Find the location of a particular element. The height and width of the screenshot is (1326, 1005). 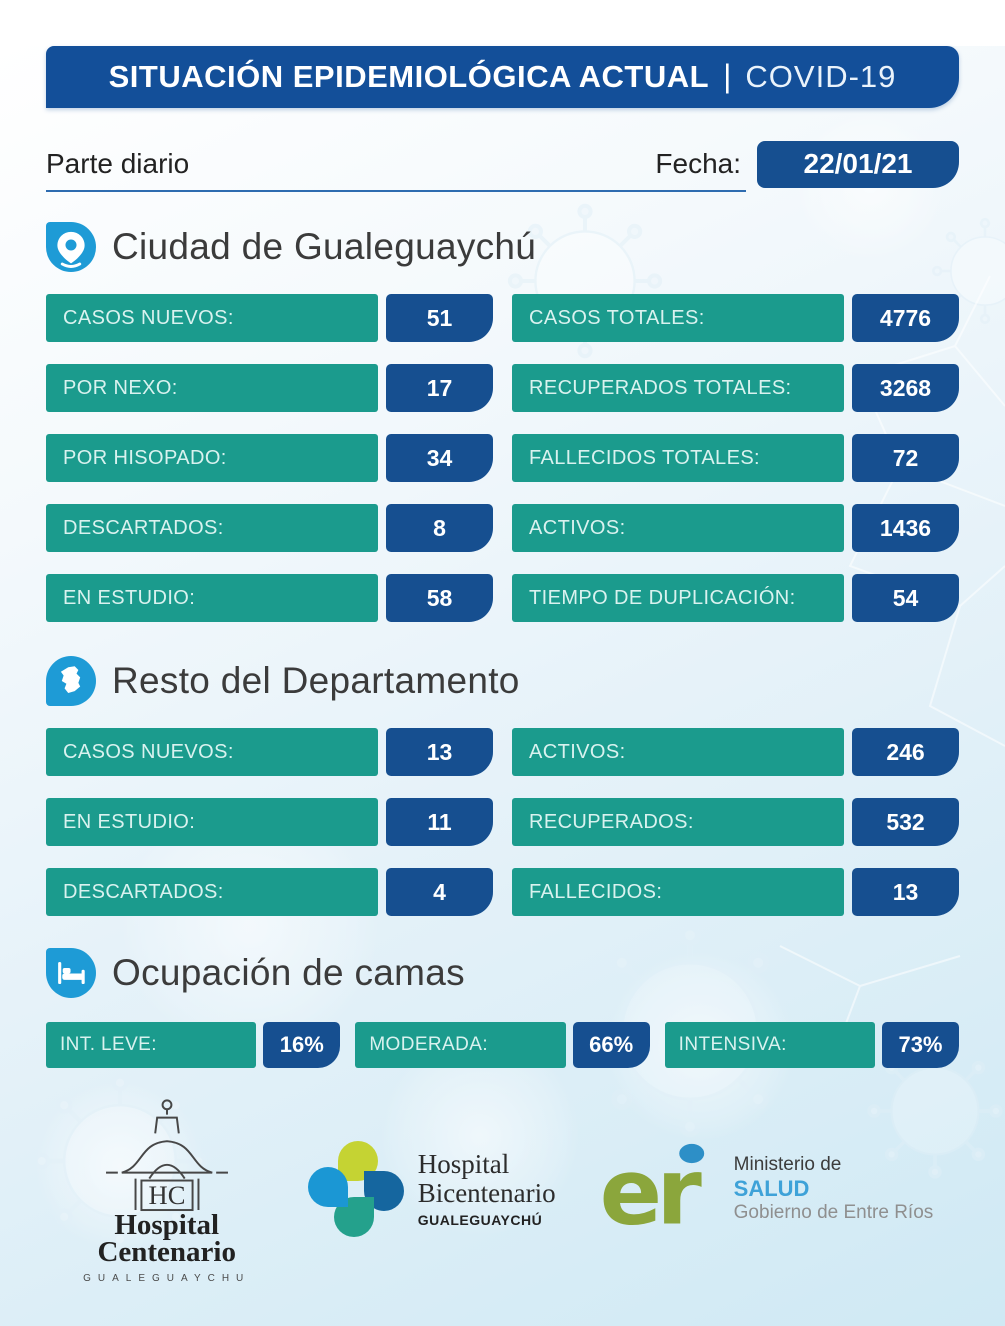

stat-value: 532 is located at coordinates (905, 822).